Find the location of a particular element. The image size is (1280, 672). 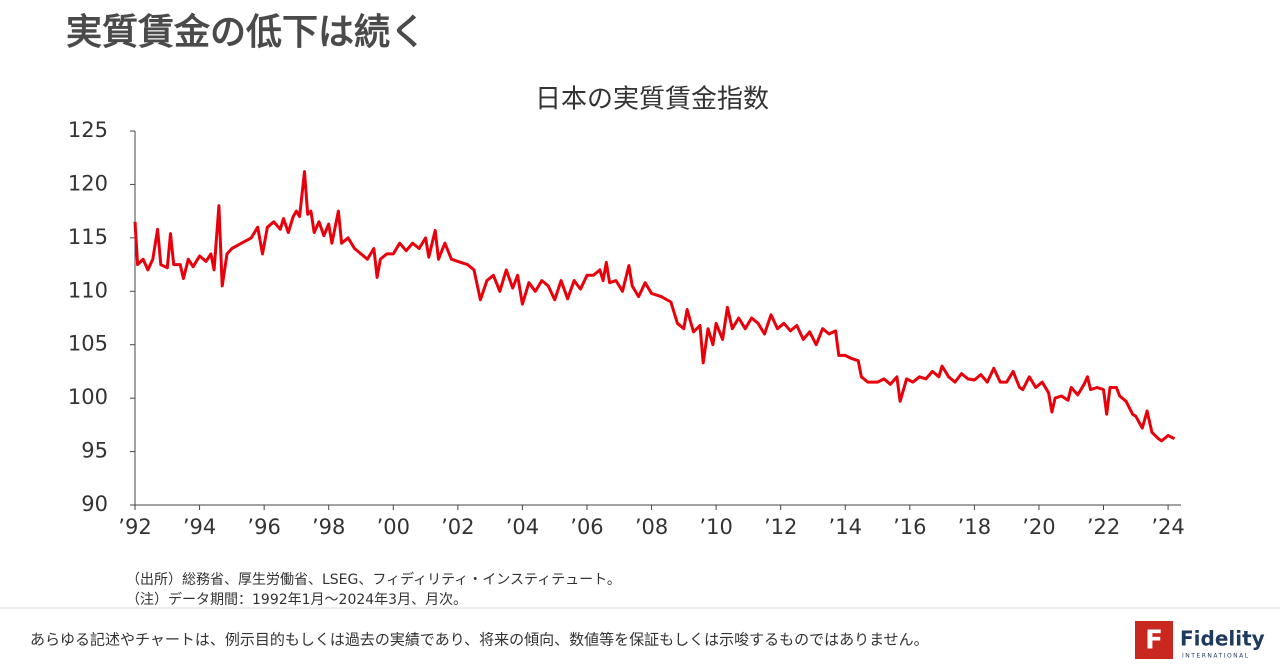

x-tick-label: ’12 is located at coordinates (780, 527).